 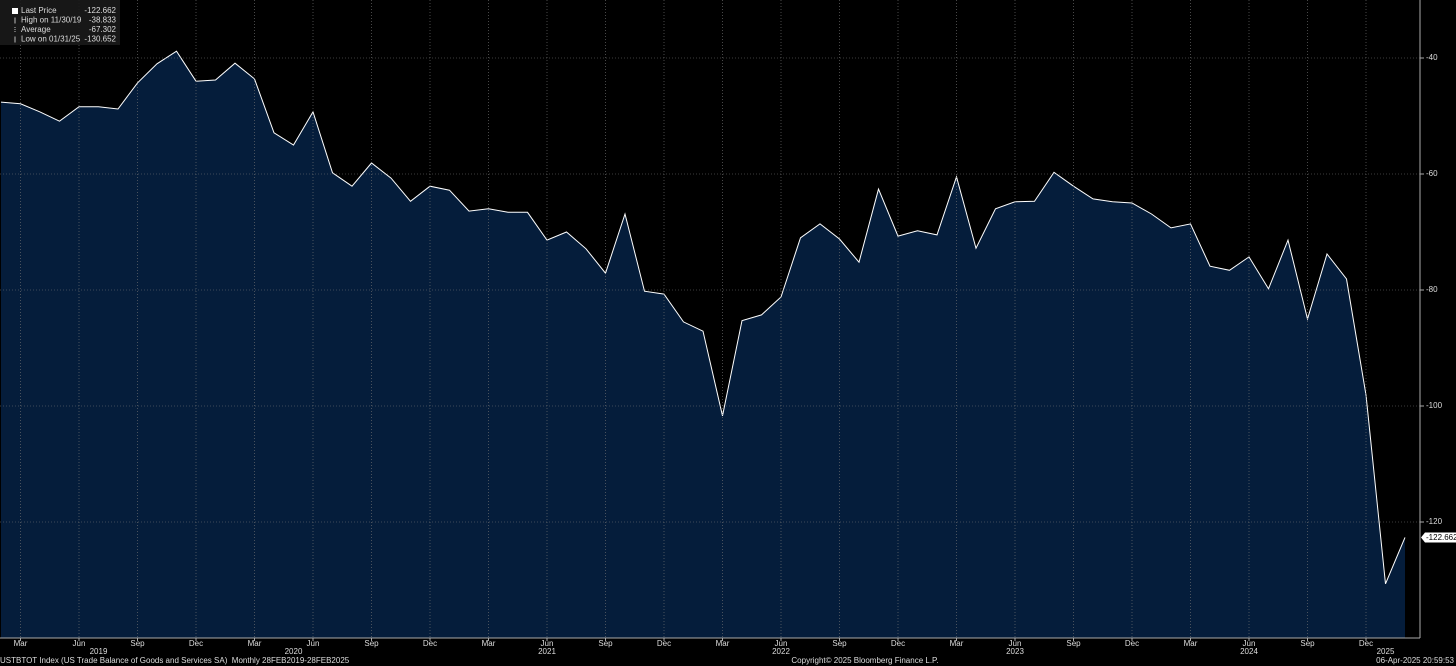 What do you see at coordinates (103, 29) in the screenshot?
I see `legend-value: -67.302` at bounding box center [103, 29].